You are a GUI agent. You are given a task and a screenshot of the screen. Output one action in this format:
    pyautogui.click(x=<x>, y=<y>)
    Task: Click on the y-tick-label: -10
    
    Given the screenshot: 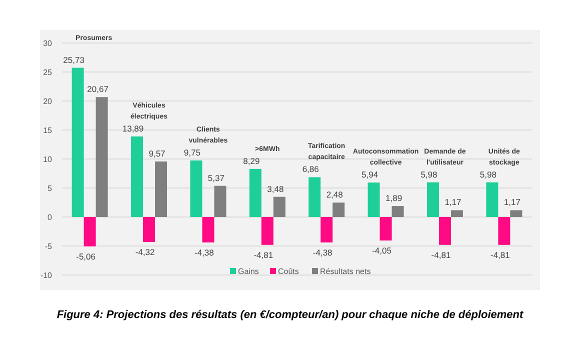 What is the action you would take?
    pyautogui.click(x=46, y=275)
    